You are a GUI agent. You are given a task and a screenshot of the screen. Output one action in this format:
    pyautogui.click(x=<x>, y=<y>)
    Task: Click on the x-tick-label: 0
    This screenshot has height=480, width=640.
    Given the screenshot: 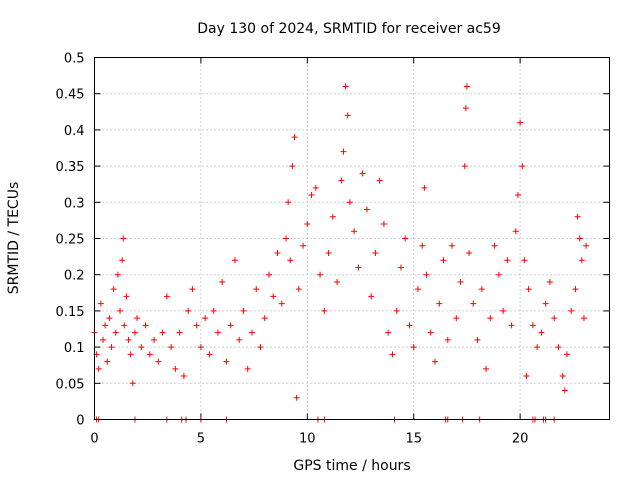 What is the action you would take?
    pyautogui.click(x=94, y=439)
    